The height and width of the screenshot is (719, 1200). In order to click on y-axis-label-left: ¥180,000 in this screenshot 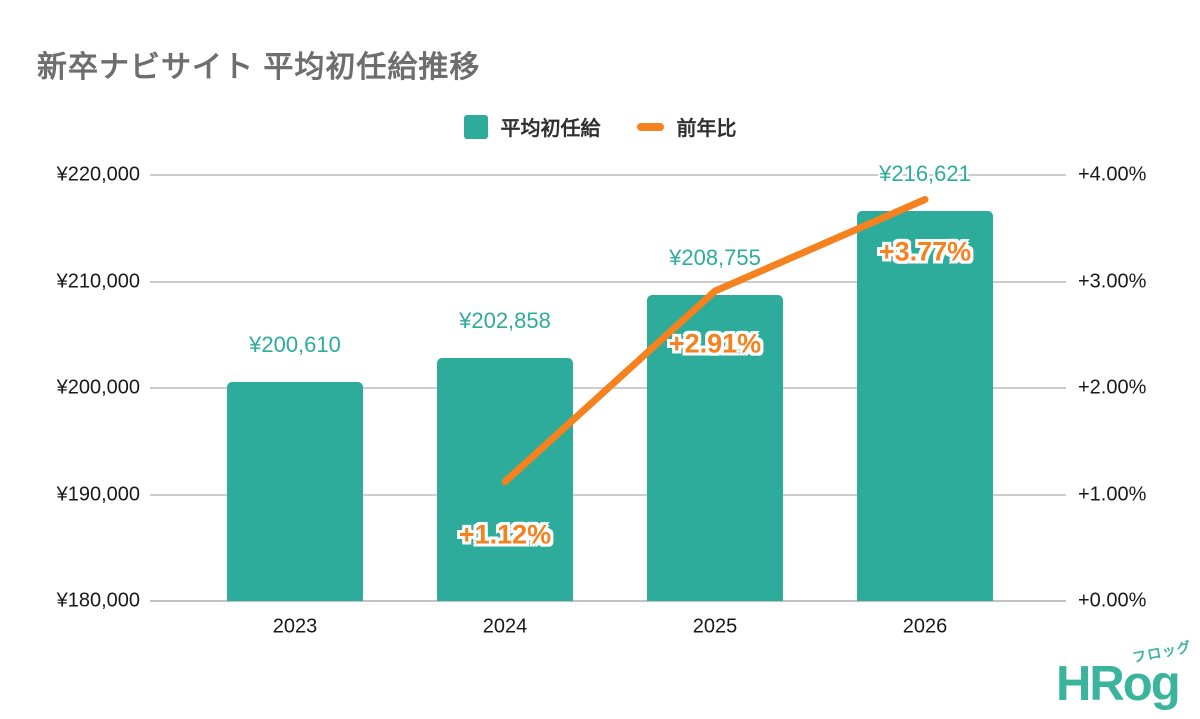, I will do `click(98, 600)`.